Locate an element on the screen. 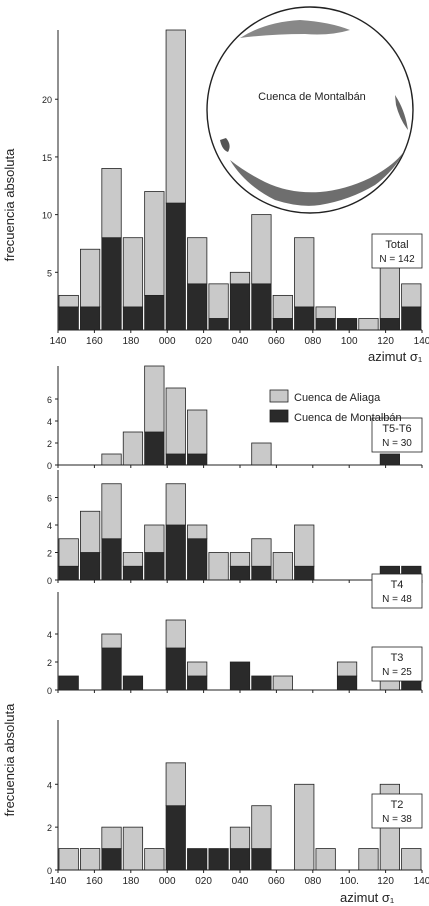 The height and width of the screenshot is (906, 429). panel-n-label: N = 25 is located at coordinates (397, 672).